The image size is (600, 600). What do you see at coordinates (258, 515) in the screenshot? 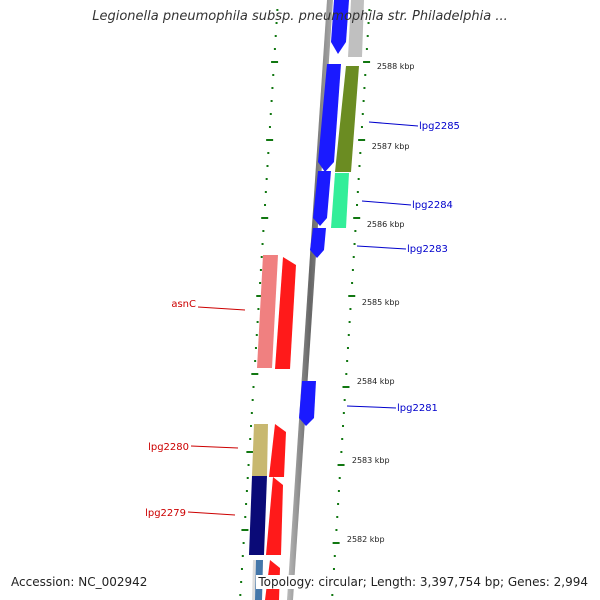
I see `feature-lpg2279-navy` at bounding box center [258, 515].